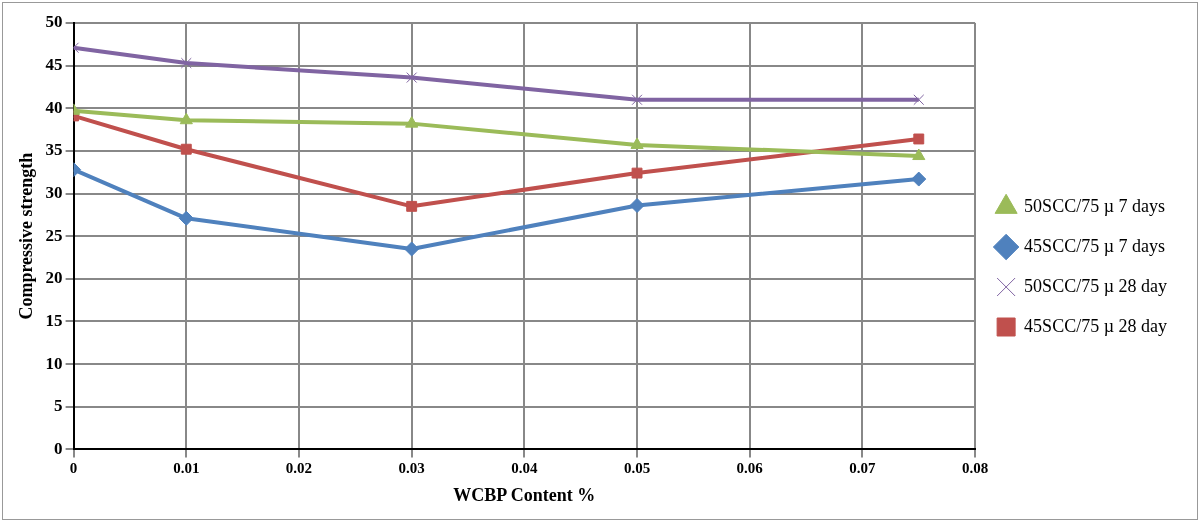  I want to click on legend-label: 50SCC/75 µ 28 day, so click(1096, 285).